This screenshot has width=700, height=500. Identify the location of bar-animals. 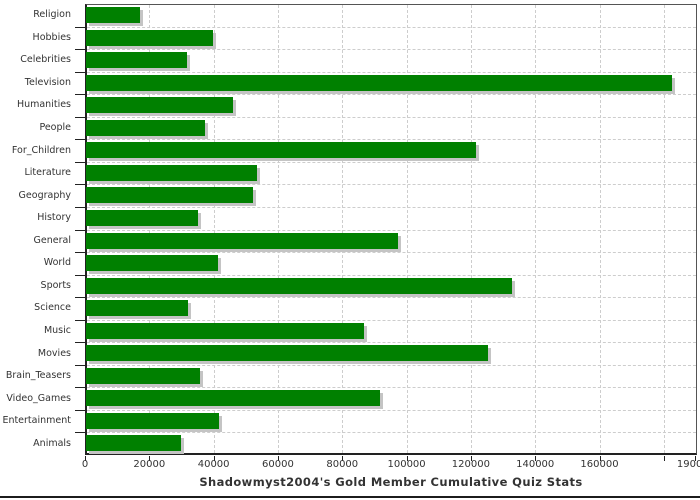
(133, 443).